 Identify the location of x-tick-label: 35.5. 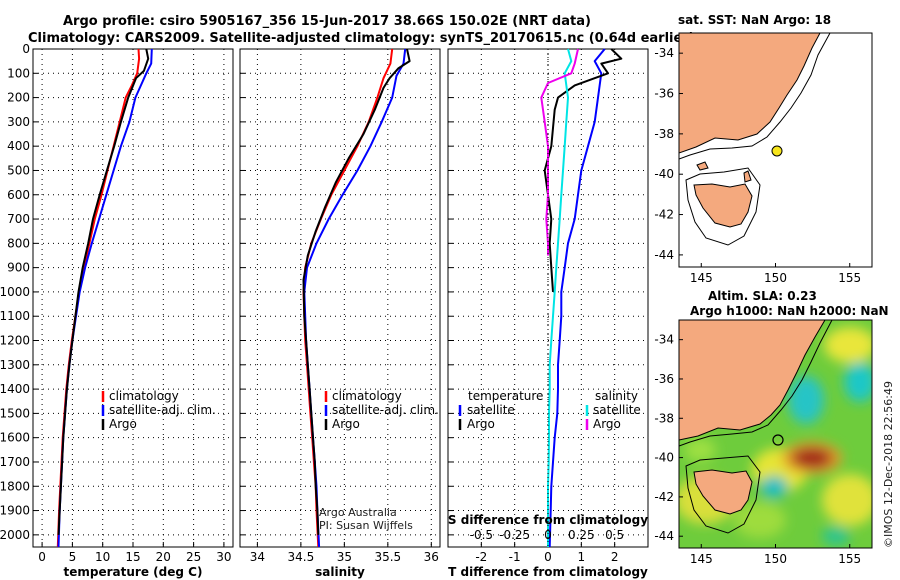
(387, 557).